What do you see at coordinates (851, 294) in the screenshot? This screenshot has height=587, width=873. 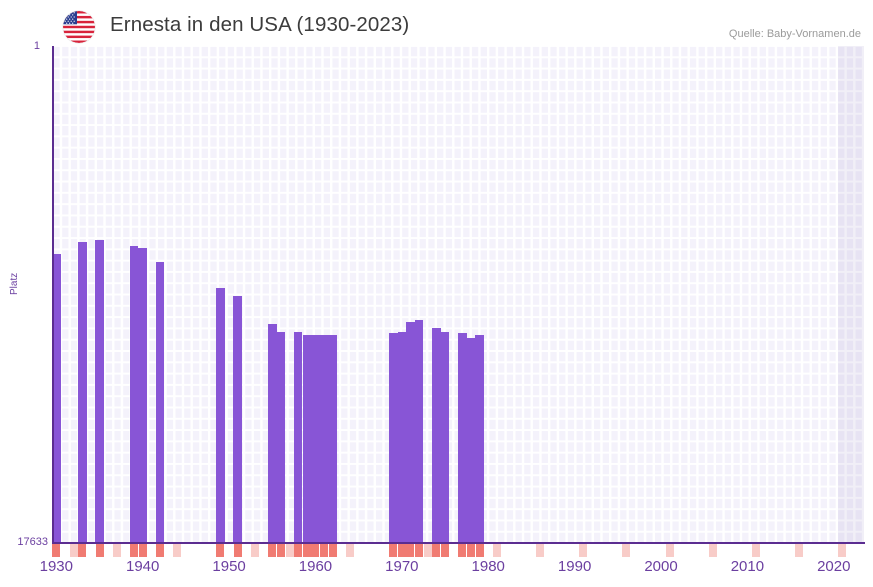 I see `future-years-shaded-band` at bounding box center [851, 294].